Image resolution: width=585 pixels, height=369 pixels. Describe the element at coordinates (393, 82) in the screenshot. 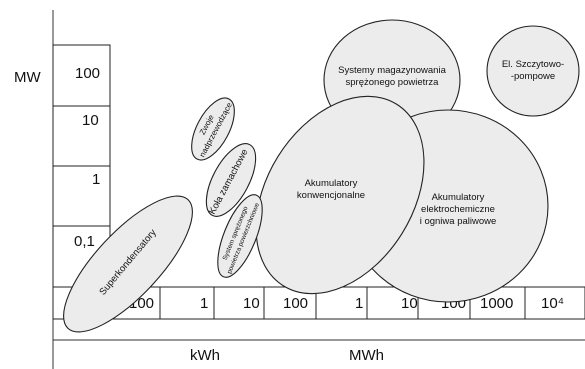

I see `bubble-label: sprężonego powietrza` at that location.